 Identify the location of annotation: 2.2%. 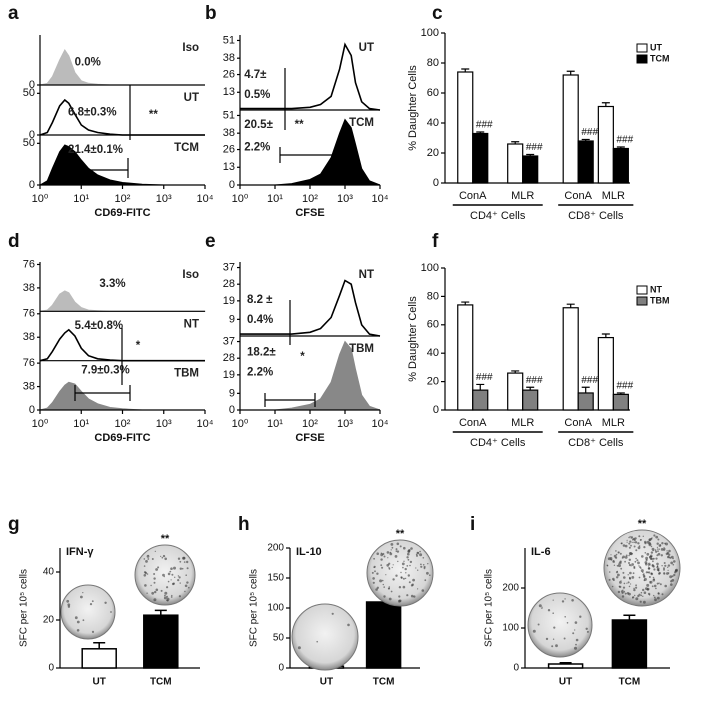
(257, 148).